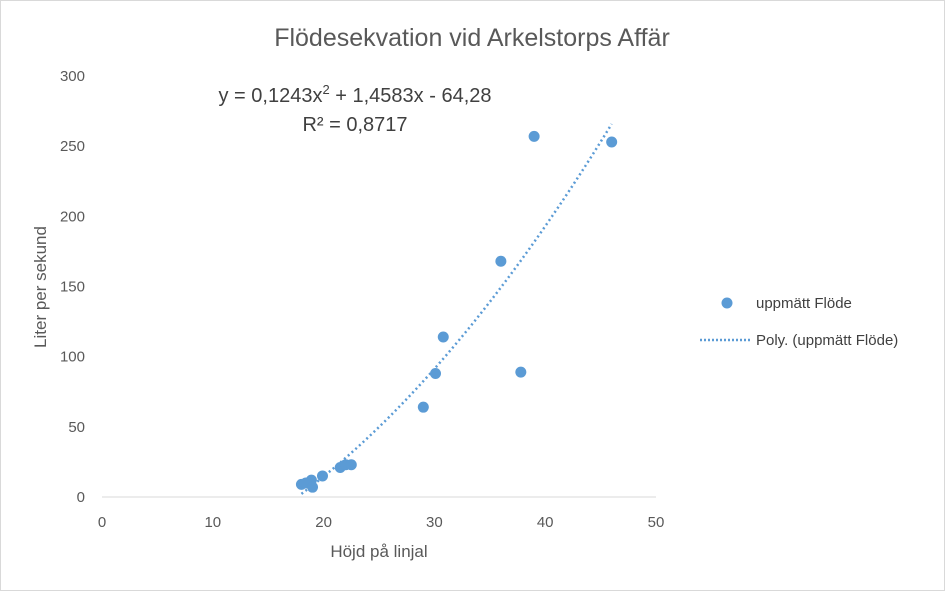  What do you see at coordinates (72, 76) in the screenshot?
I see `y-tick-label: 300` at bounding box center [72, 76].